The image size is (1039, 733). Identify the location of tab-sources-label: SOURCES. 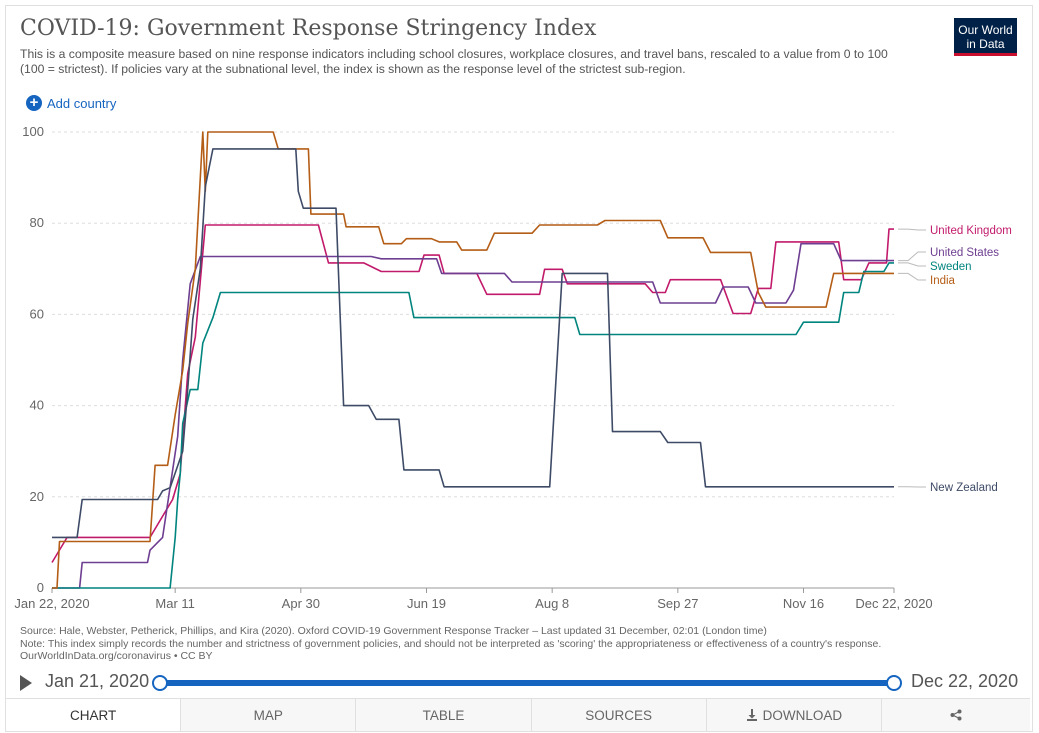
(619, 715).